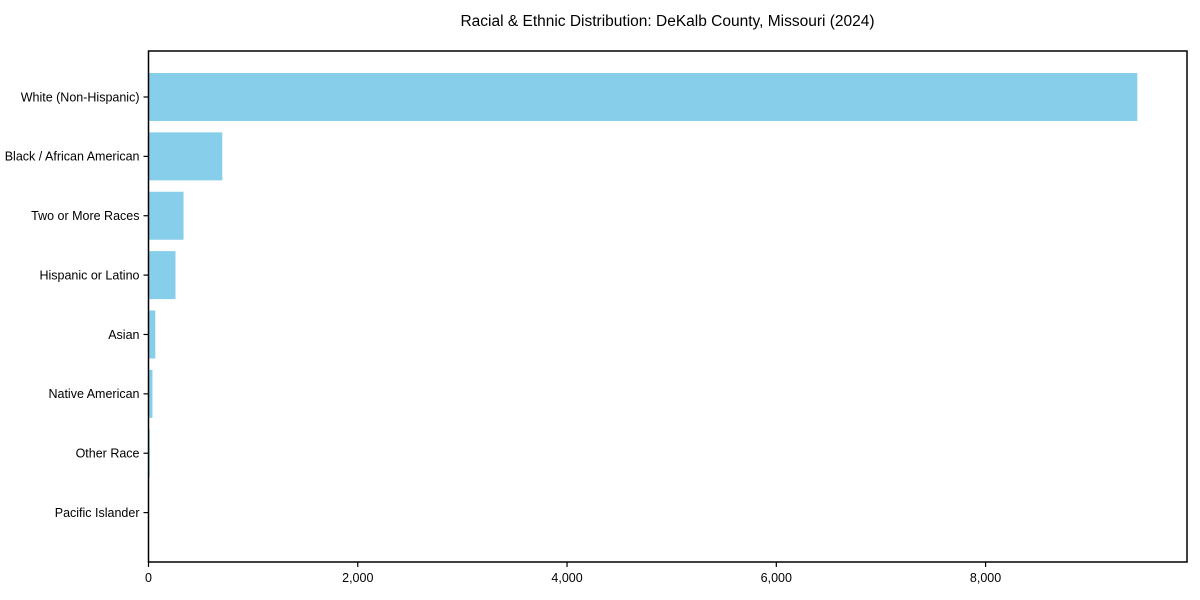  What do you see at coordinates (776, 578) in the screenshot?
I see `x-tick-label: 6,000` at bounding box center [776, 578].